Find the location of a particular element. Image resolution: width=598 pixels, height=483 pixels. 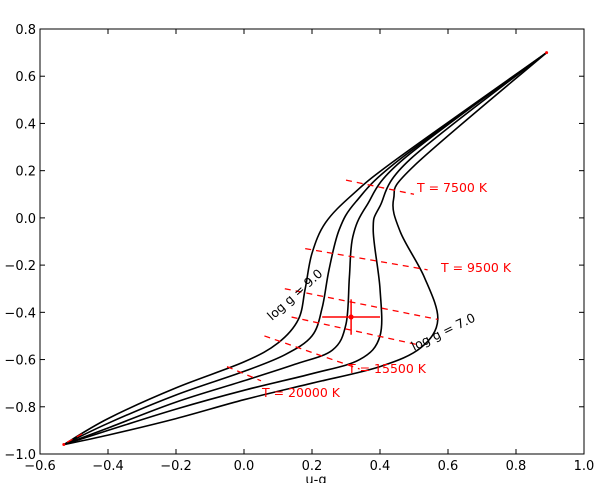

y-tick-label: −1.0 is located at coordinates (20, 455).